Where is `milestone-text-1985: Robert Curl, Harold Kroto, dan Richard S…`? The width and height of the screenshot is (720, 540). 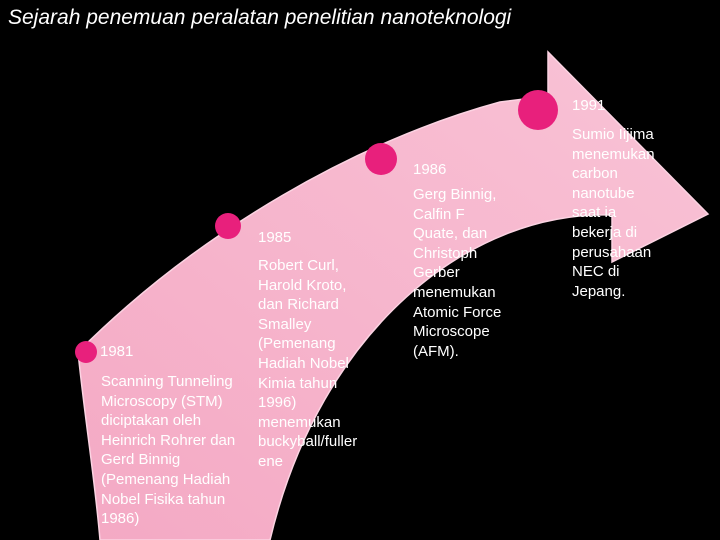
milestone-text-1985: Robert Curl, Harold Kroto, dan Richard S… is located at coordinates (308, 363).